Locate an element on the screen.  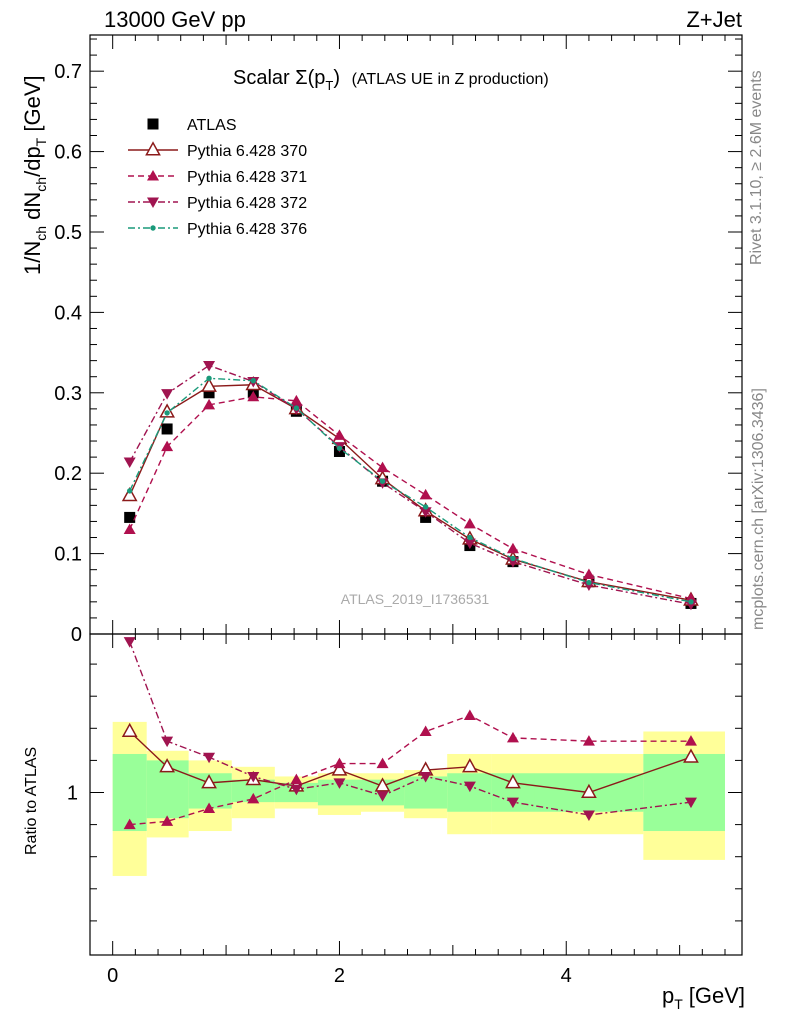
y-axis-label-text: 1/N is located at coordinates (32, 258).